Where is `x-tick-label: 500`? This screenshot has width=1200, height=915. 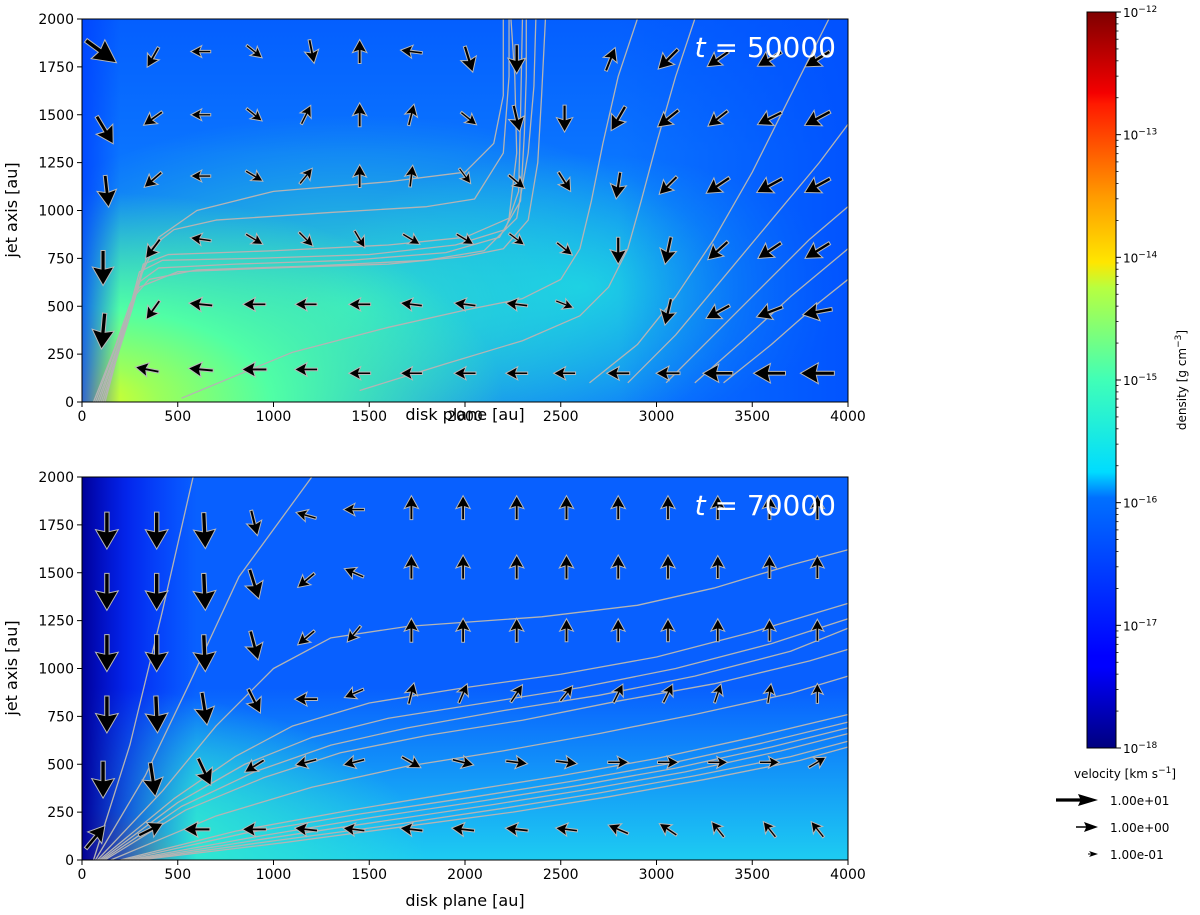
x-tick-label: 500 is located at coordinates (177, 875).